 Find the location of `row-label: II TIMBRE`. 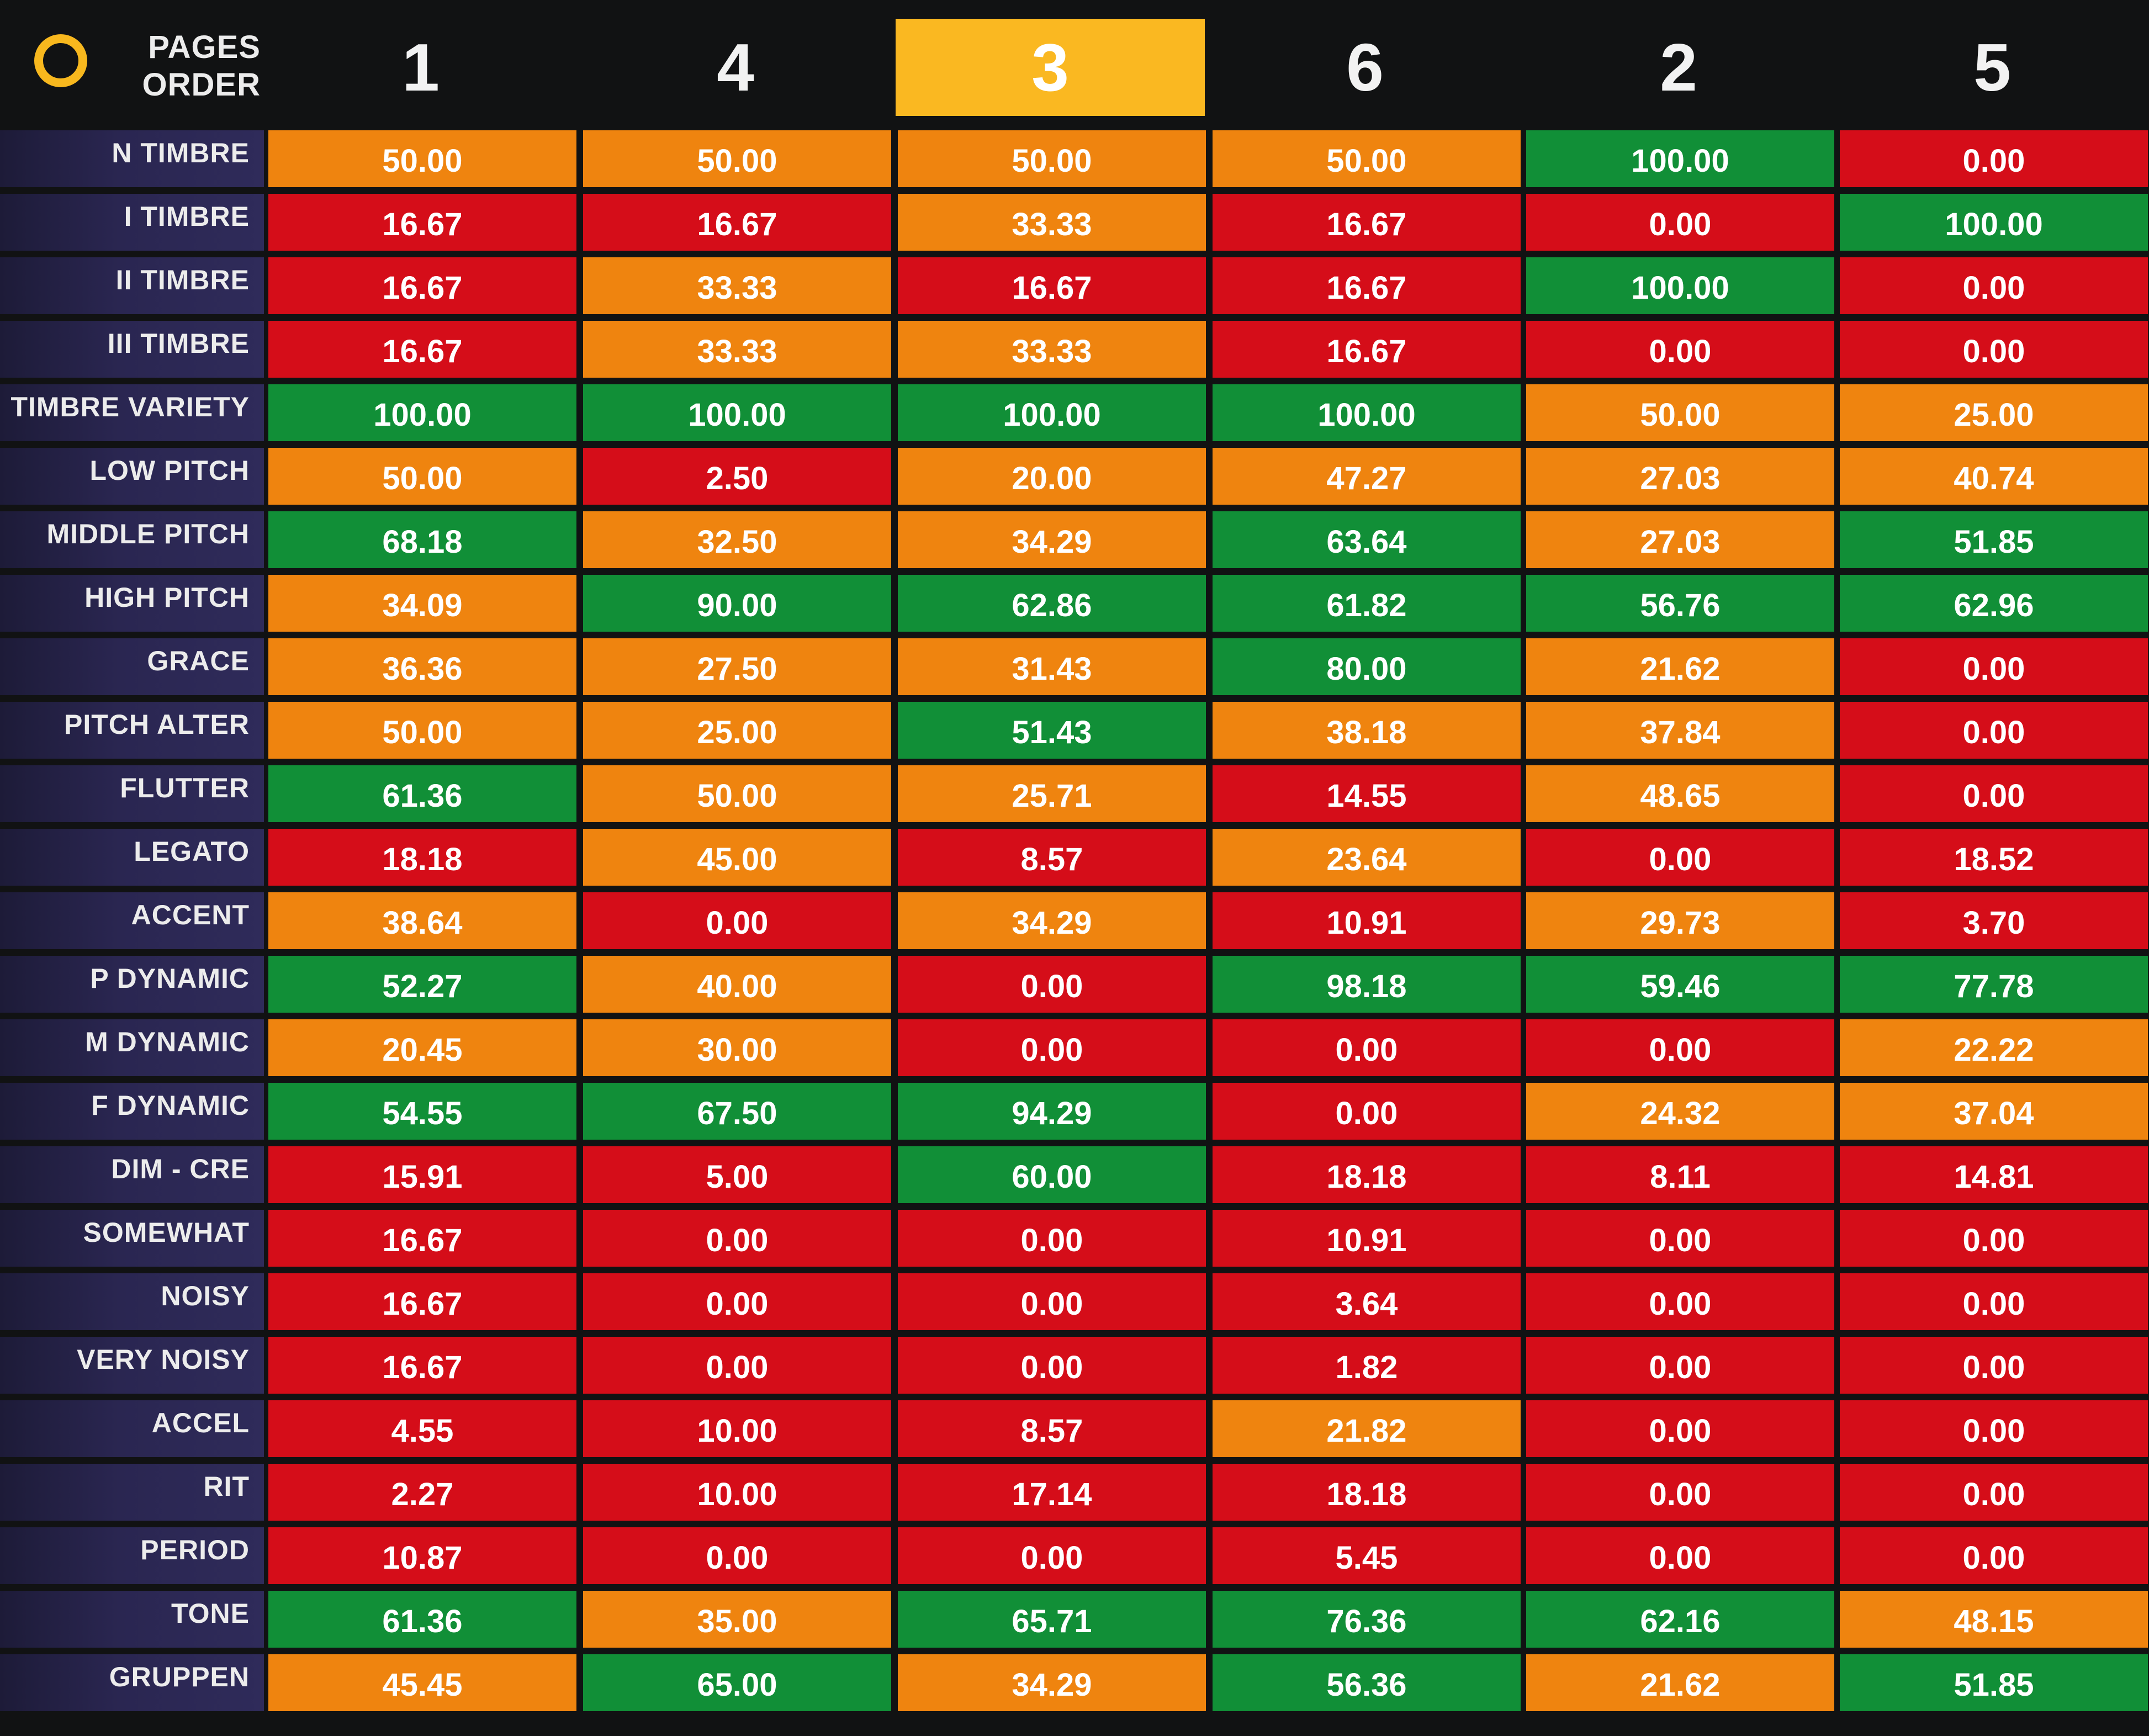

row-label: II TIMBRE is located at coordinates (132, 285).